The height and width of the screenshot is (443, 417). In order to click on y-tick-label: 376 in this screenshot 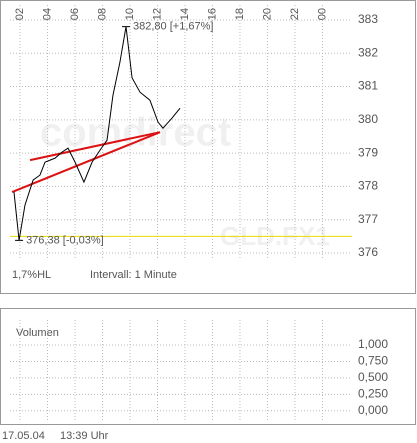, I will do `click(368, 252)`.